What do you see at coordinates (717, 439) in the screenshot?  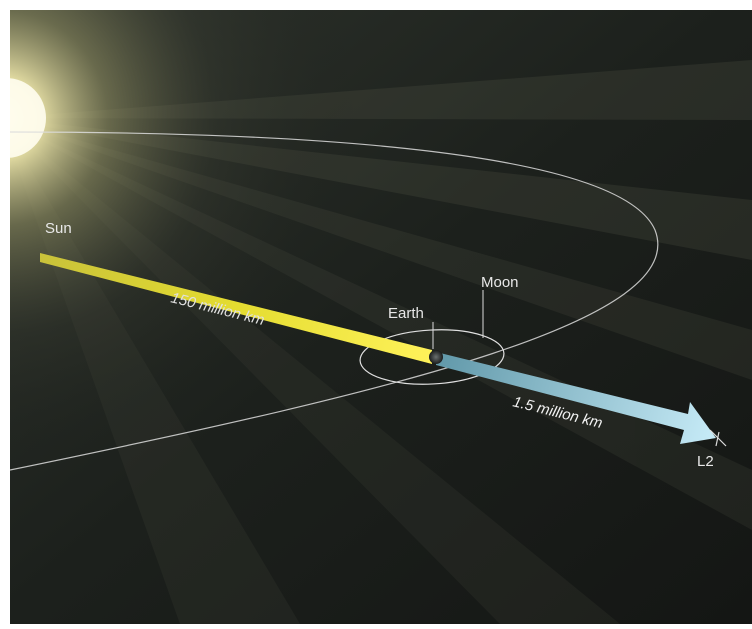 I see `l2-marker-line-b` at bounding box center [717, 439].